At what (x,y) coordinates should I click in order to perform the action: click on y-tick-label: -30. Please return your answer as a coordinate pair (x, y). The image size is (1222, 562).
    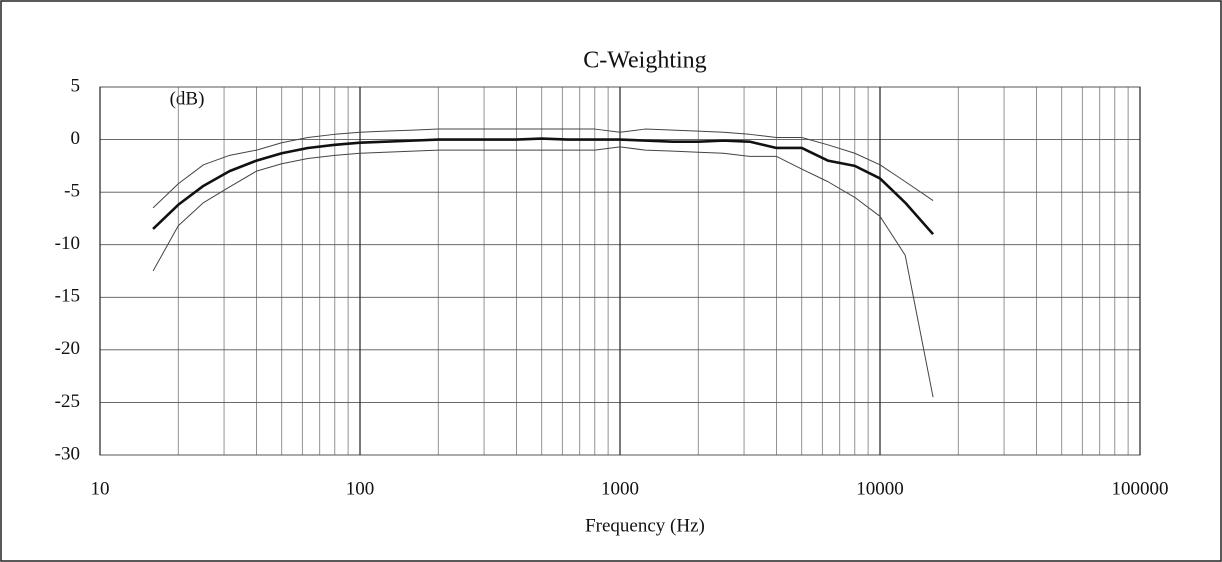
    Looking at the image, I should click on (67, 453).